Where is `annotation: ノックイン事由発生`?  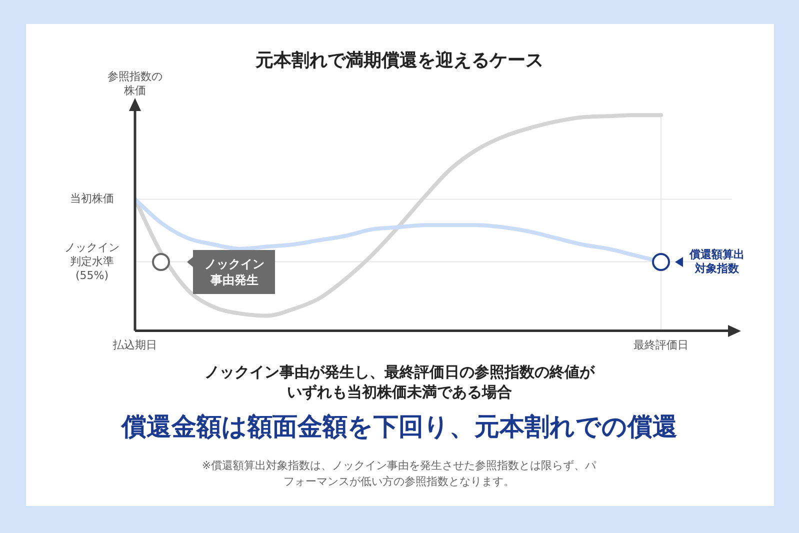
annotation: ノックイン事由発生 is located at coordinates (234, 272).